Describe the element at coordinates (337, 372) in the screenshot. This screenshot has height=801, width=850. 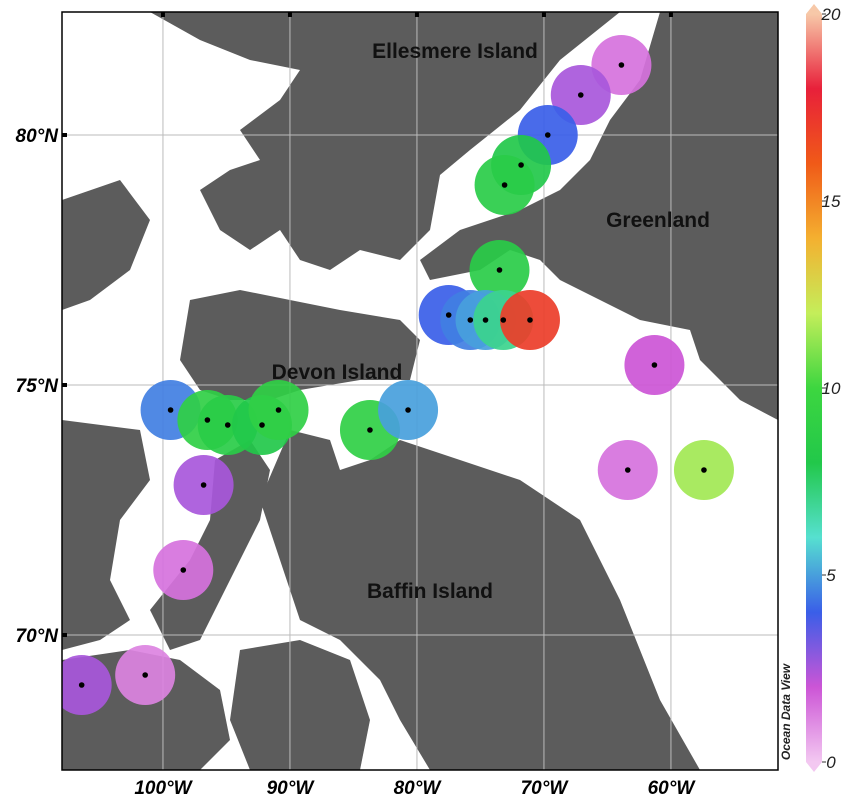
I see `place-label: Devon Island` at that location.